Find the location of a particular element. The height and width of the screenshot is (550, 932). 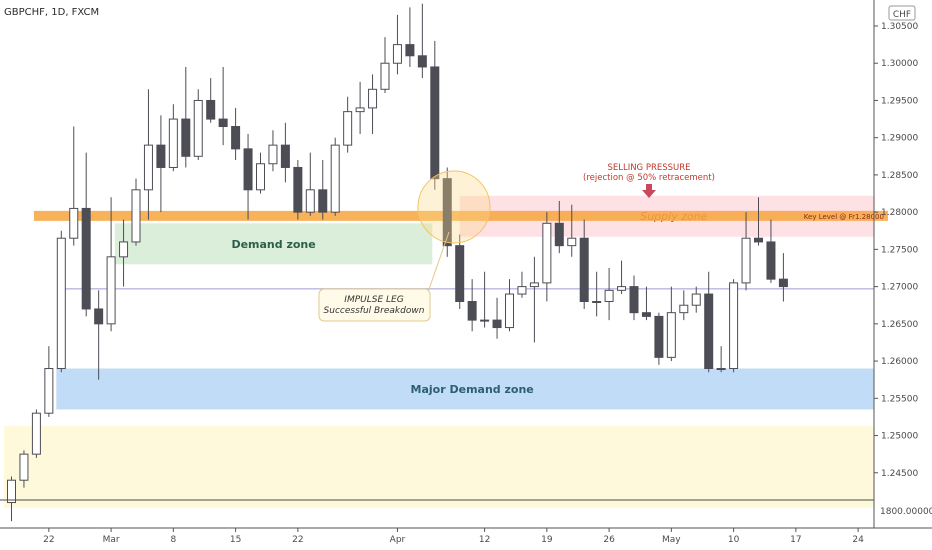

key-level-label: Key Level @ Fr1.28000 is located at coordinates (844, 217).